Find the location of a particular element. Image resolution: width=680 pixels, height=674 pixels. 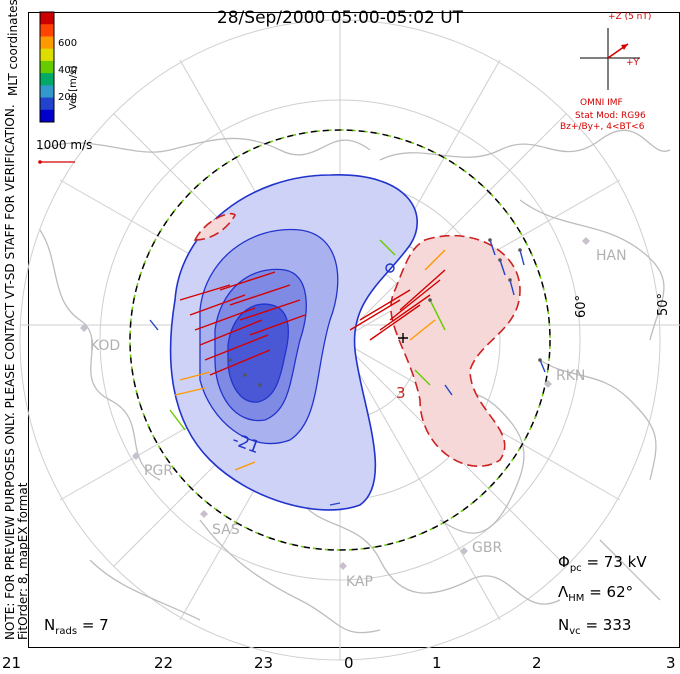

fit-order-line: FitOrder: 8, mapEX format is located at coordinates (23, 561).